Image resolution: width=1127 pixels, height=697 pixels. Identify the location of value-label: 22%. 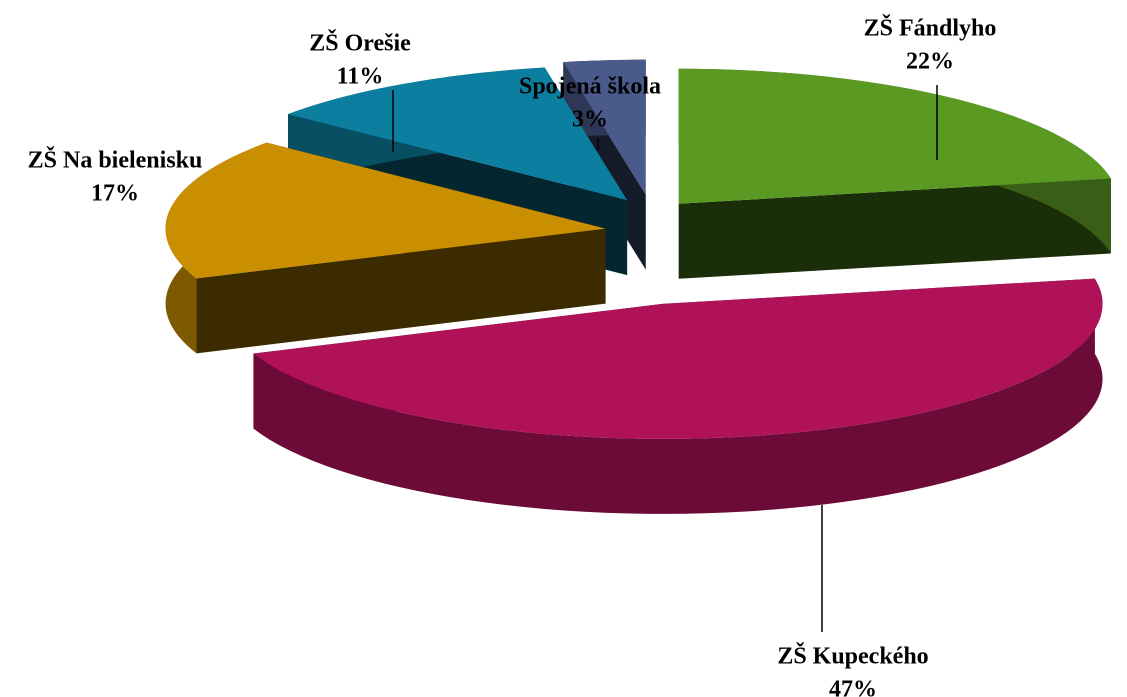
(930, 62).